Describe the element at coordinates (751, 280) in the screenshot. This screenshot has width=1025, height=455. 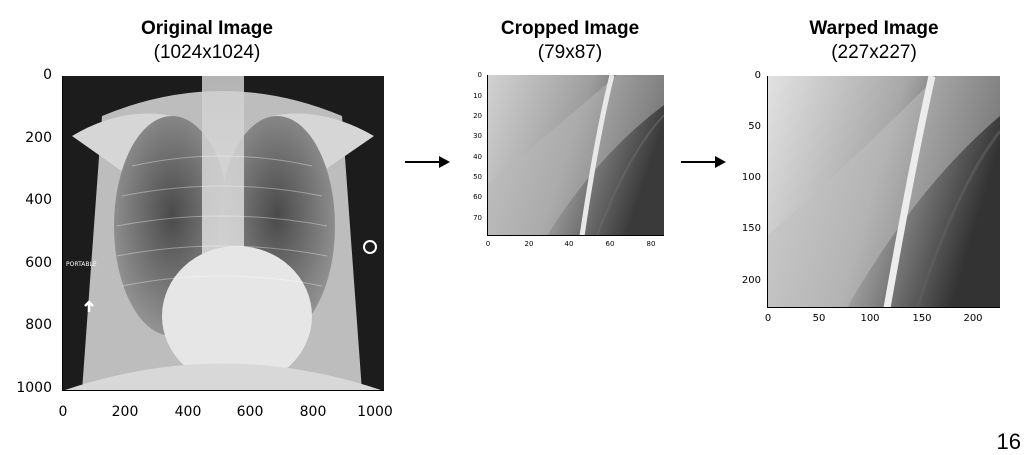
I see `warped-y-tick: 200` at that location.